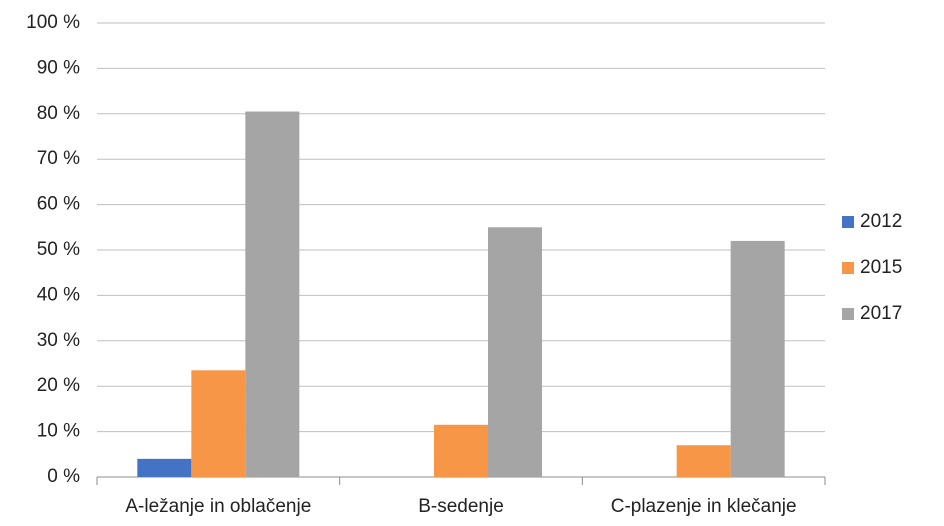  What do you see at coordinates (881, 267) in the screenshot?
I see `legend-label: 2015` at bounding box center [881, 267].